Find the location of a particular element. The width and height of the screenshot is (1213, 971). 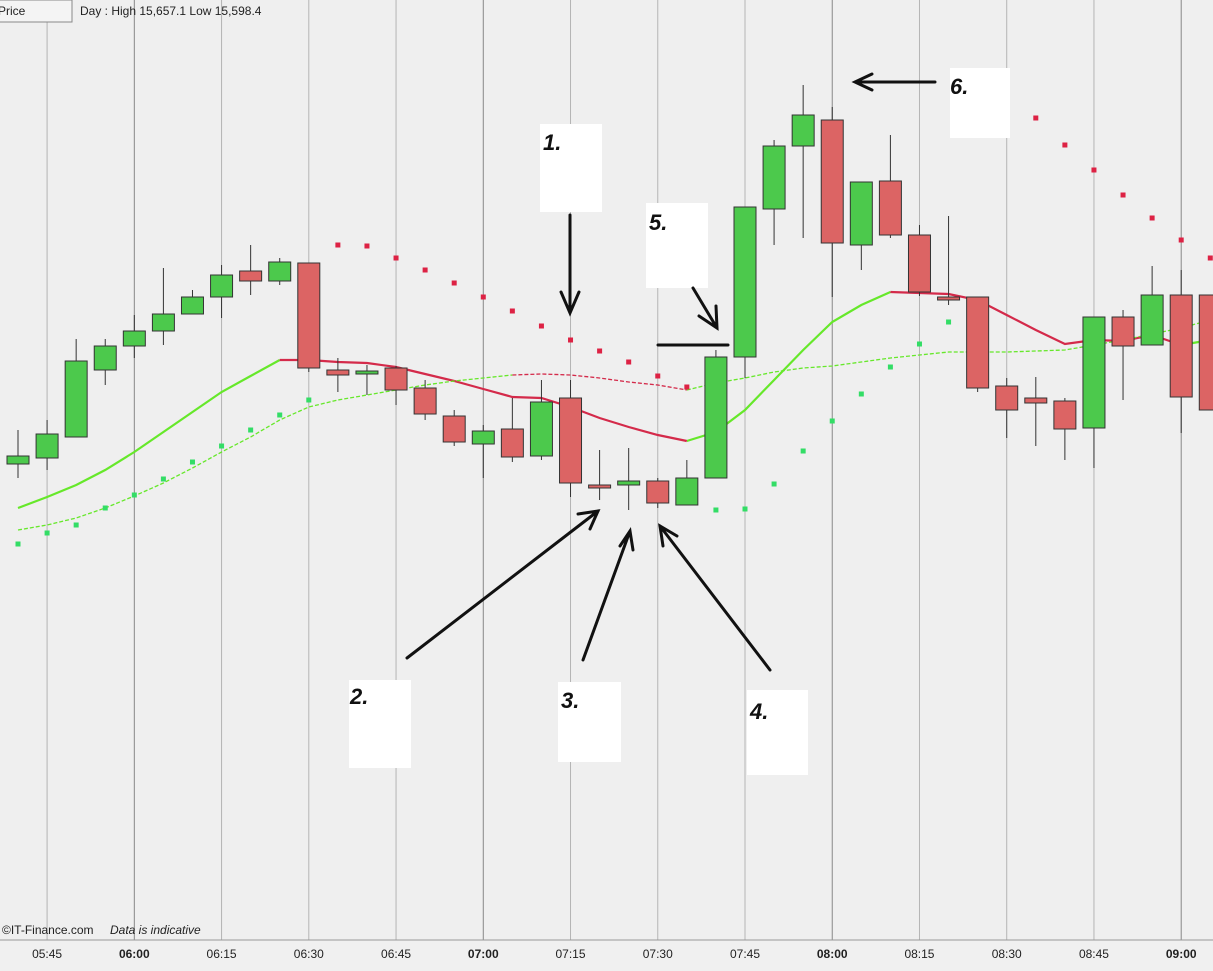

x-axis-band is located at coordinates (606, 955).